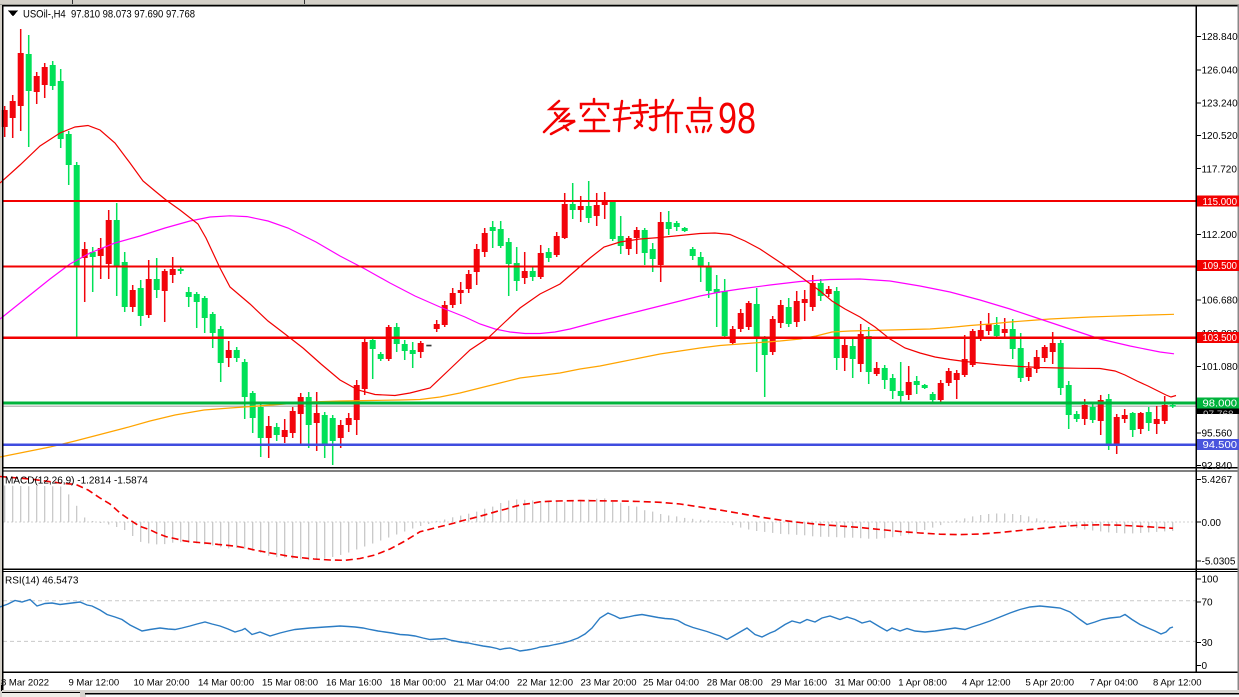 The width and height of the screenshot is (1239, 697). I want to click on svg-text: 106.680, so click(1220, 301).